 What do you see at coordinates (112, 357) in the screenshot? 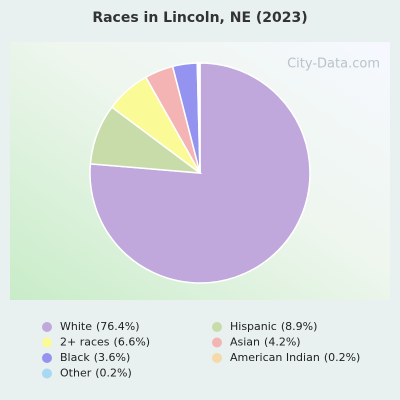
I see `legend-value: (3.6%)` at bounding box center [112, 357].